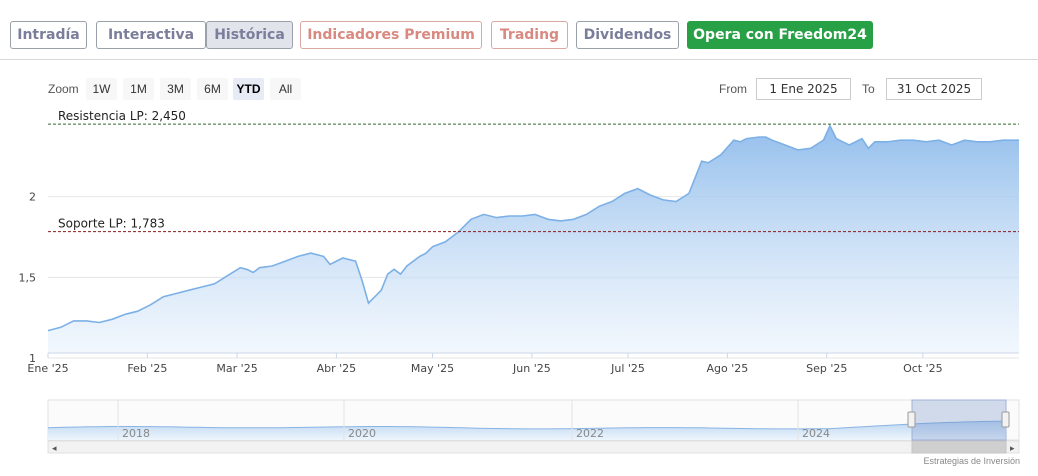 This screenshot has height=476, width=1038. Describe the element at coordinates (526, 425) in the screenshot. I see `navigator-line` at that location.